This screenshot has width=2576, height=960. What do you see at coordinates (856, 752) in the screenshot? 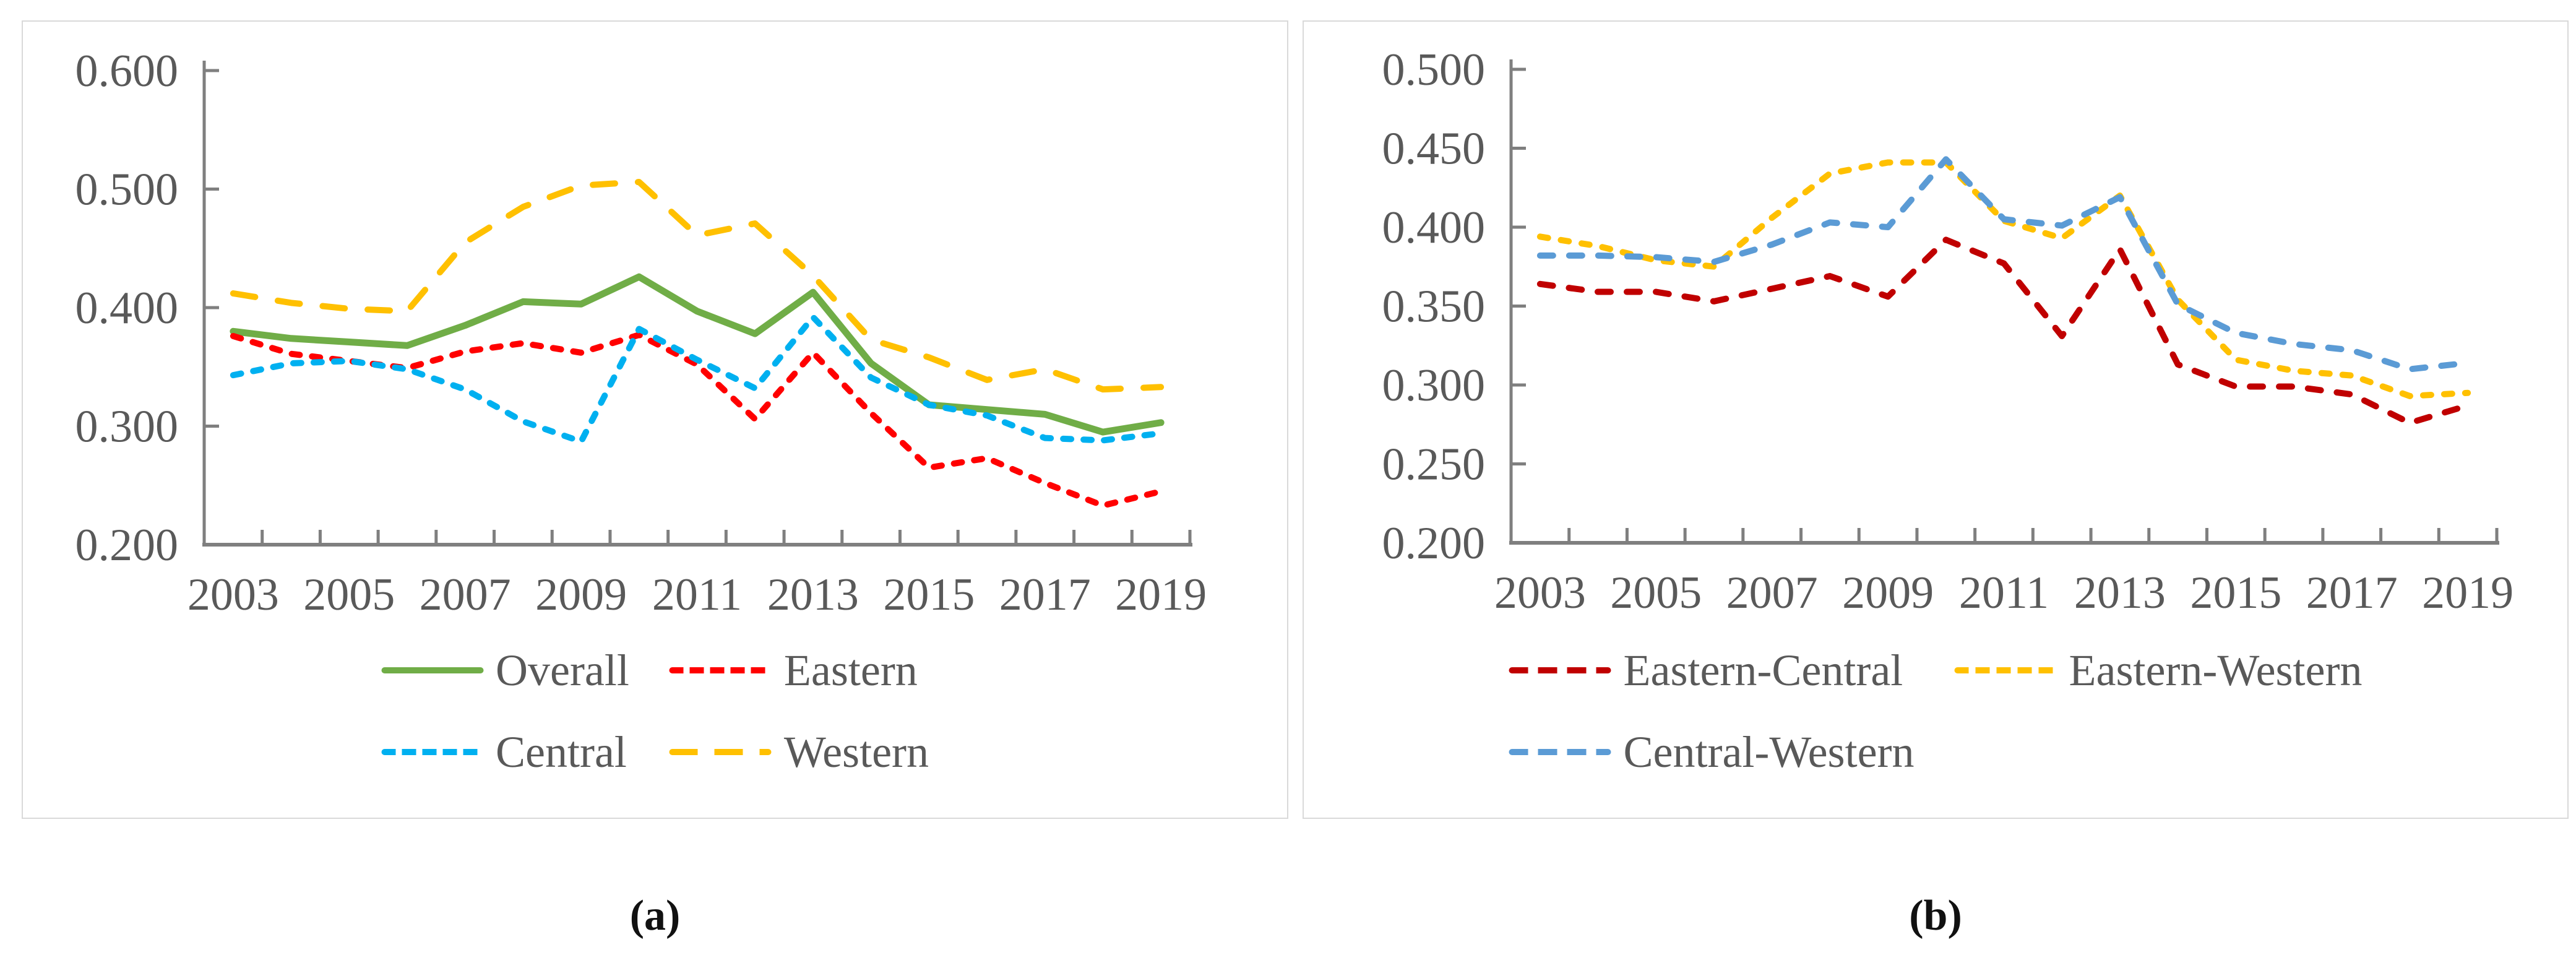
I see `legend-label-western: Western` at bounding box center [856, 752].